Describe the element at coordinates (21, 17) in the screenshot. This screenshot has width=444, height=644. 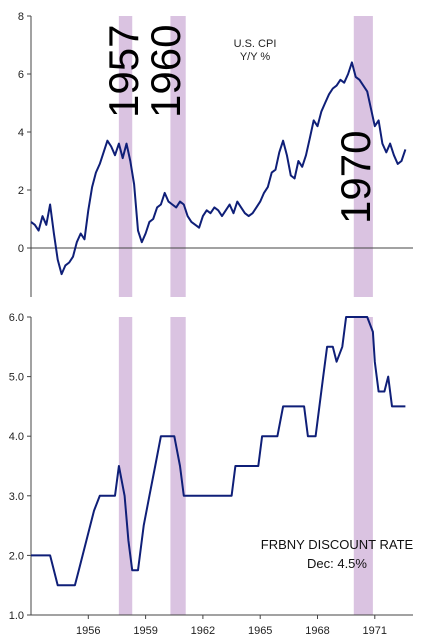
I see `cpi-ytick-label: 8` at that location.